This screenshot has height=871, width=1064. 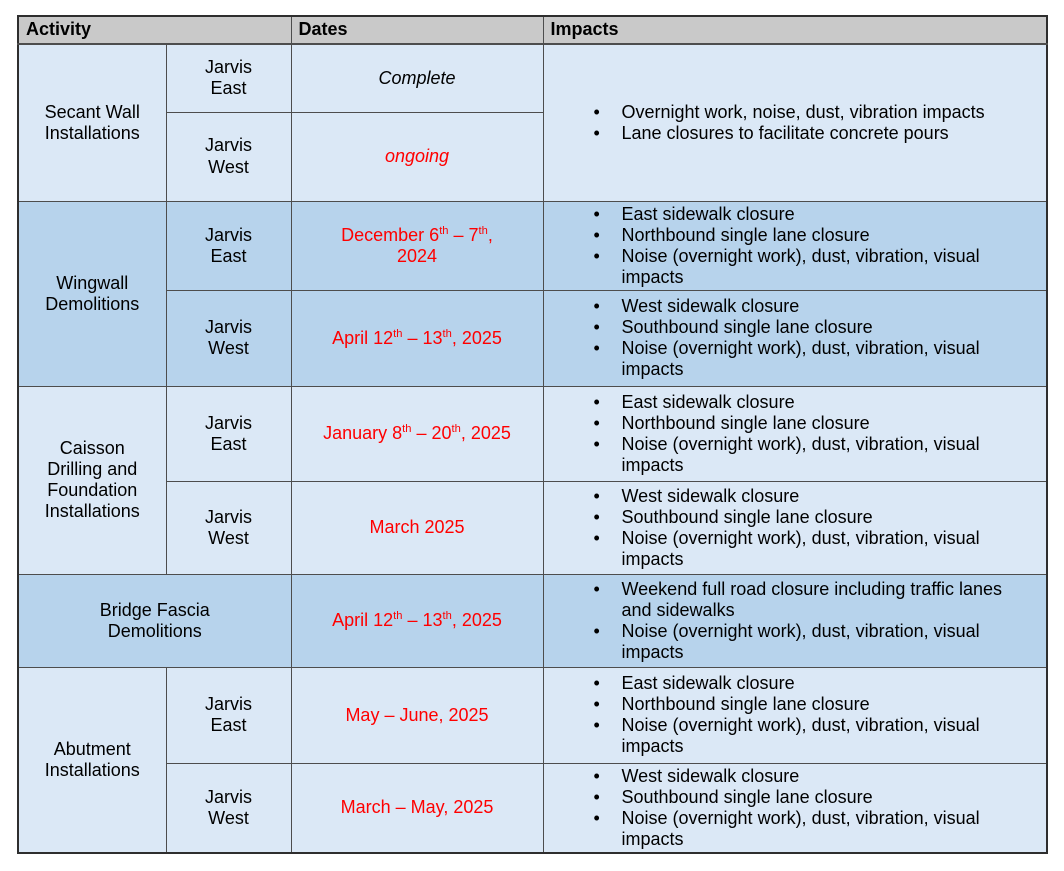 I want to click on segment-cell-abutment-jarvis-west: Jarvis West, so click(x=228, y=808).